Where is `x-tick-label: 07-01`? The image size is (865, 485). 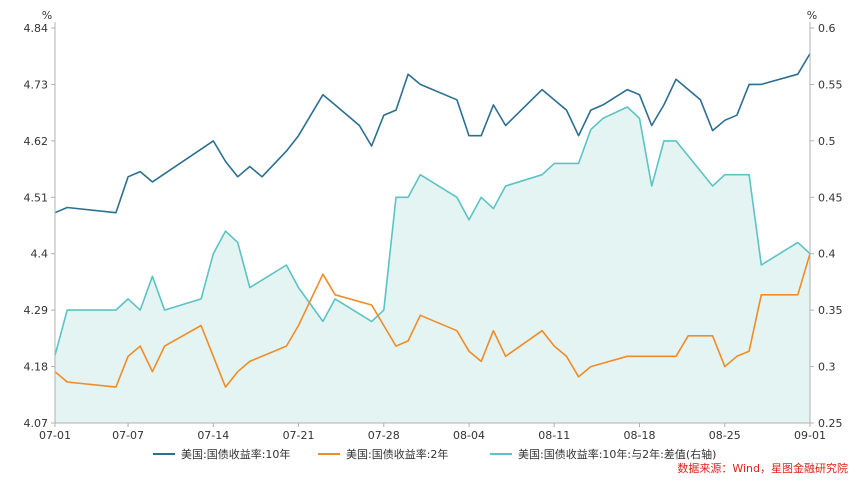
x-tick-label: 07-01 is located at coordinates (55, 435).